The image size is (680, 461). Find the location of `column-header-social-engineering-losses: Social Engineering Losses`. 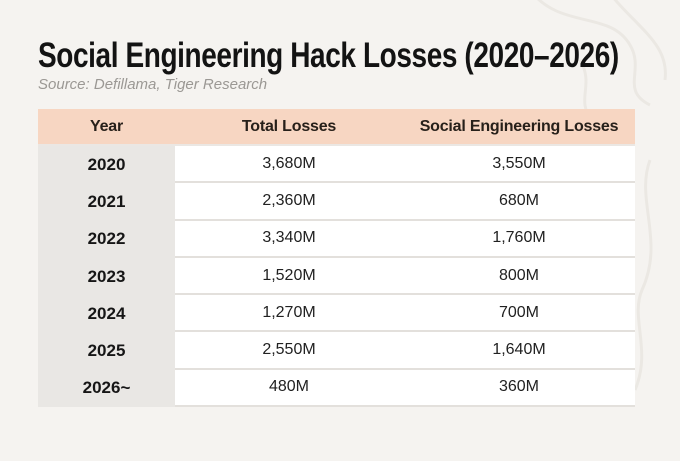

column-header-social-engineering-losses: Social Engineering Losses is located at coordinates (519, 126).